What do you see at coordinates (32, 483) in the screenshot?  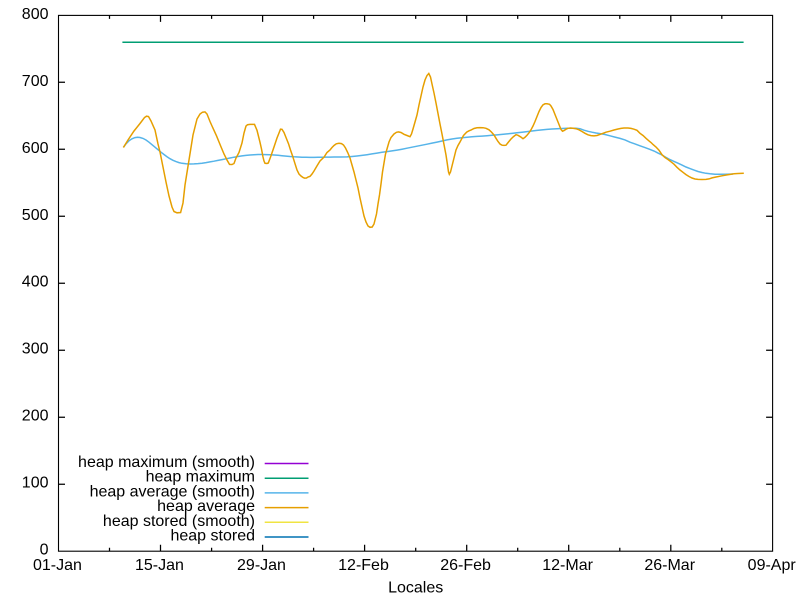 I see `svg-text: 100` at bounding box center [32, 483].